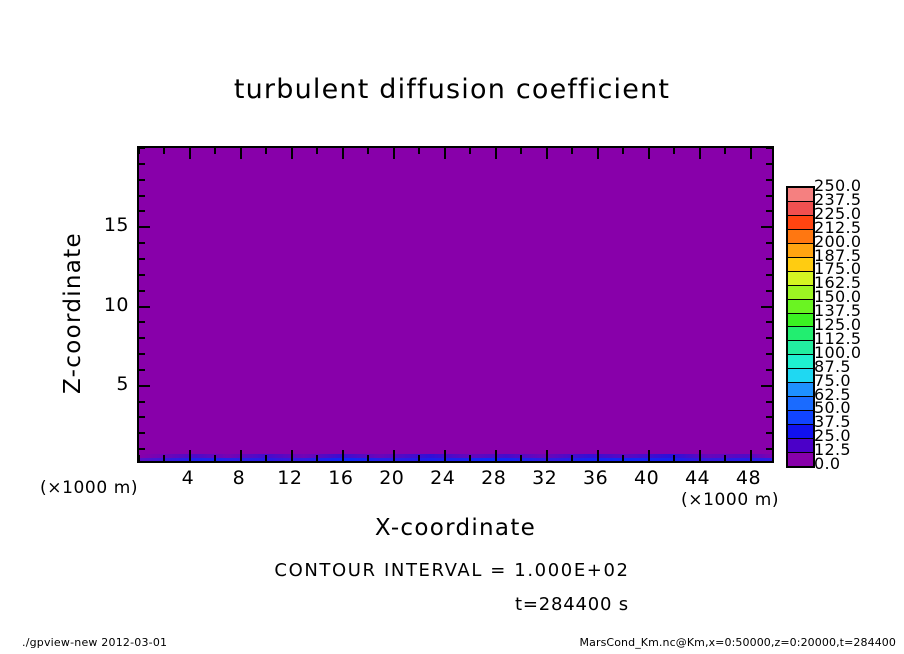 The width and height of the screenshot is (904, 654). What do you see at coordinates (838, 324) in the screenshot?
I see `colorbar-tick-label: 125.0` at bounding box center [838, 324].